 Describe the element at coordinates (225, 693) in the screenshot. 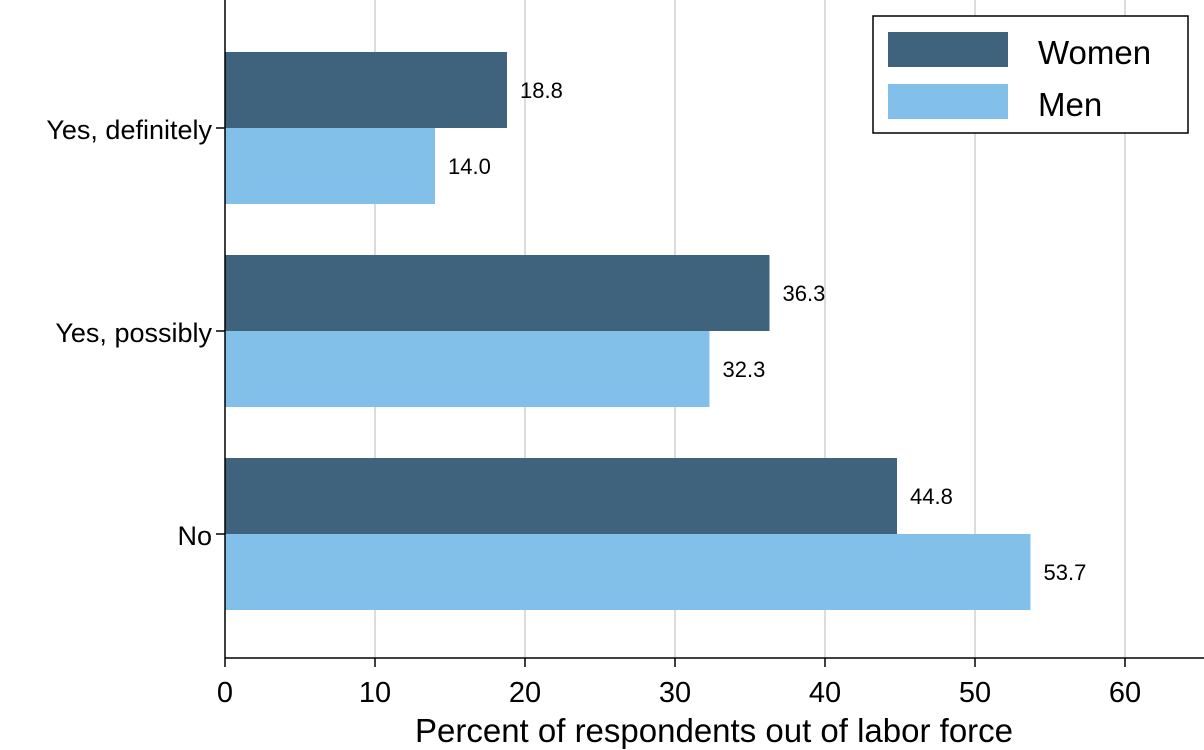

I see `x-tick-label: 0` at that location.